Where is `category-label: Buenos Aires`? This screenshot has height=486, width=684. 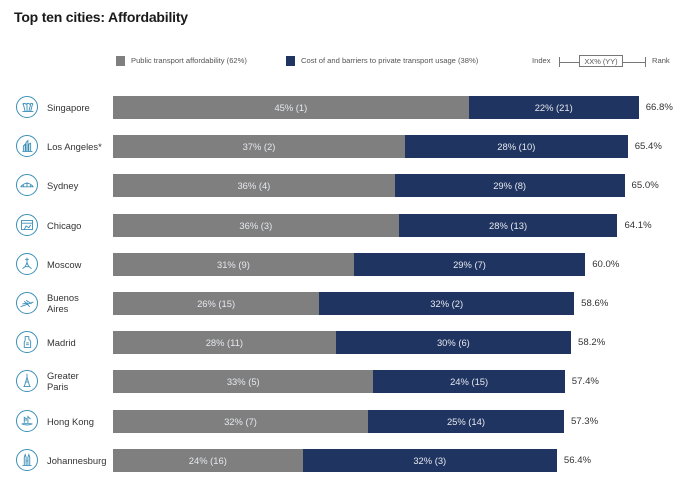 category-label: Buenos Aires is located at coordinates (63, 303).